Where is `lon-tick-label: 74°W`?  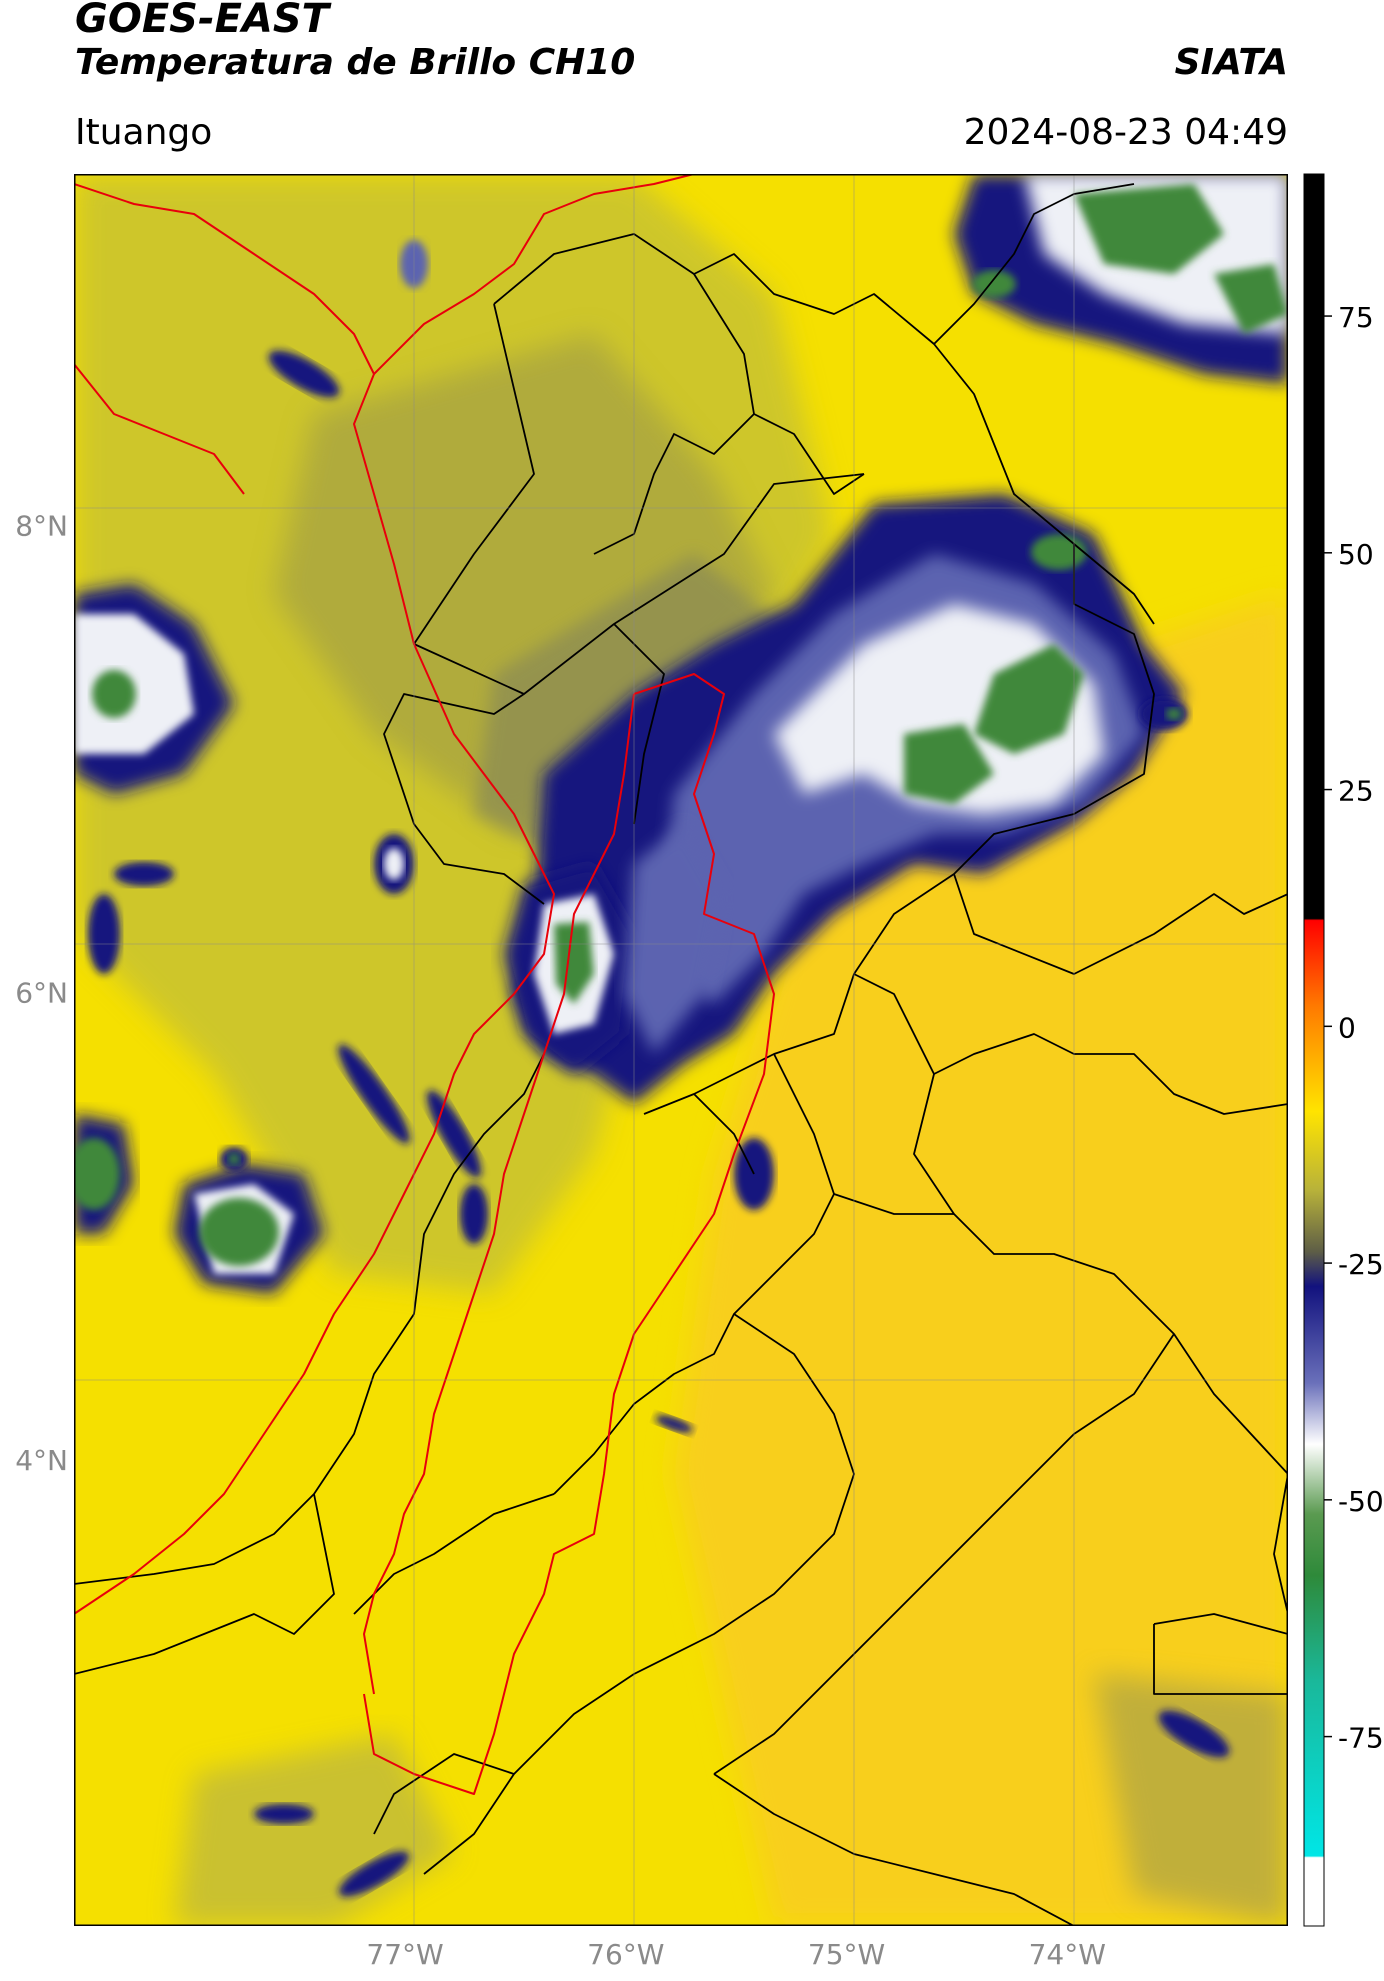 lon-tick-label: 74°W is located at coordinates (1067, 1954).